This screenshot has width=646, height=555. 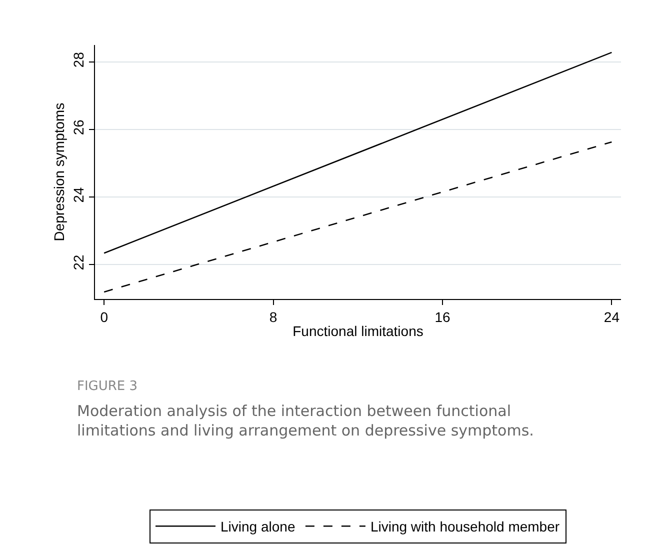 I want to click on y-tick-label: 28, so click(x=78, y=60).